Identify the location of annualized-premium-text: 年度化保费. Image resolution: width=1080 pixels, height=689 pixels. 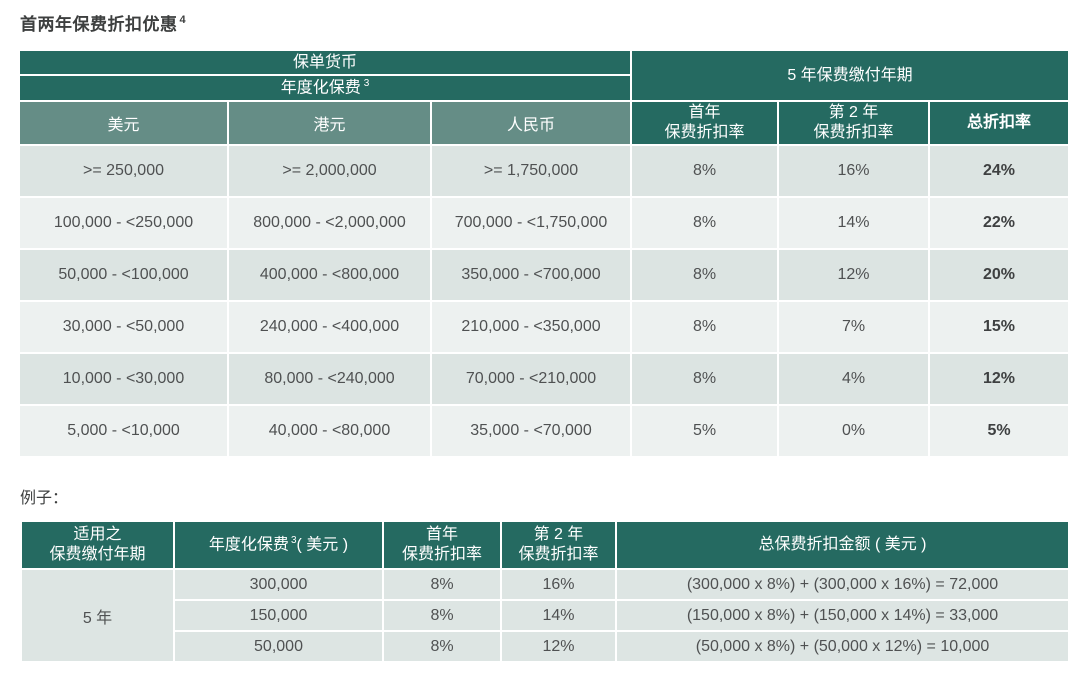
(320, 88).